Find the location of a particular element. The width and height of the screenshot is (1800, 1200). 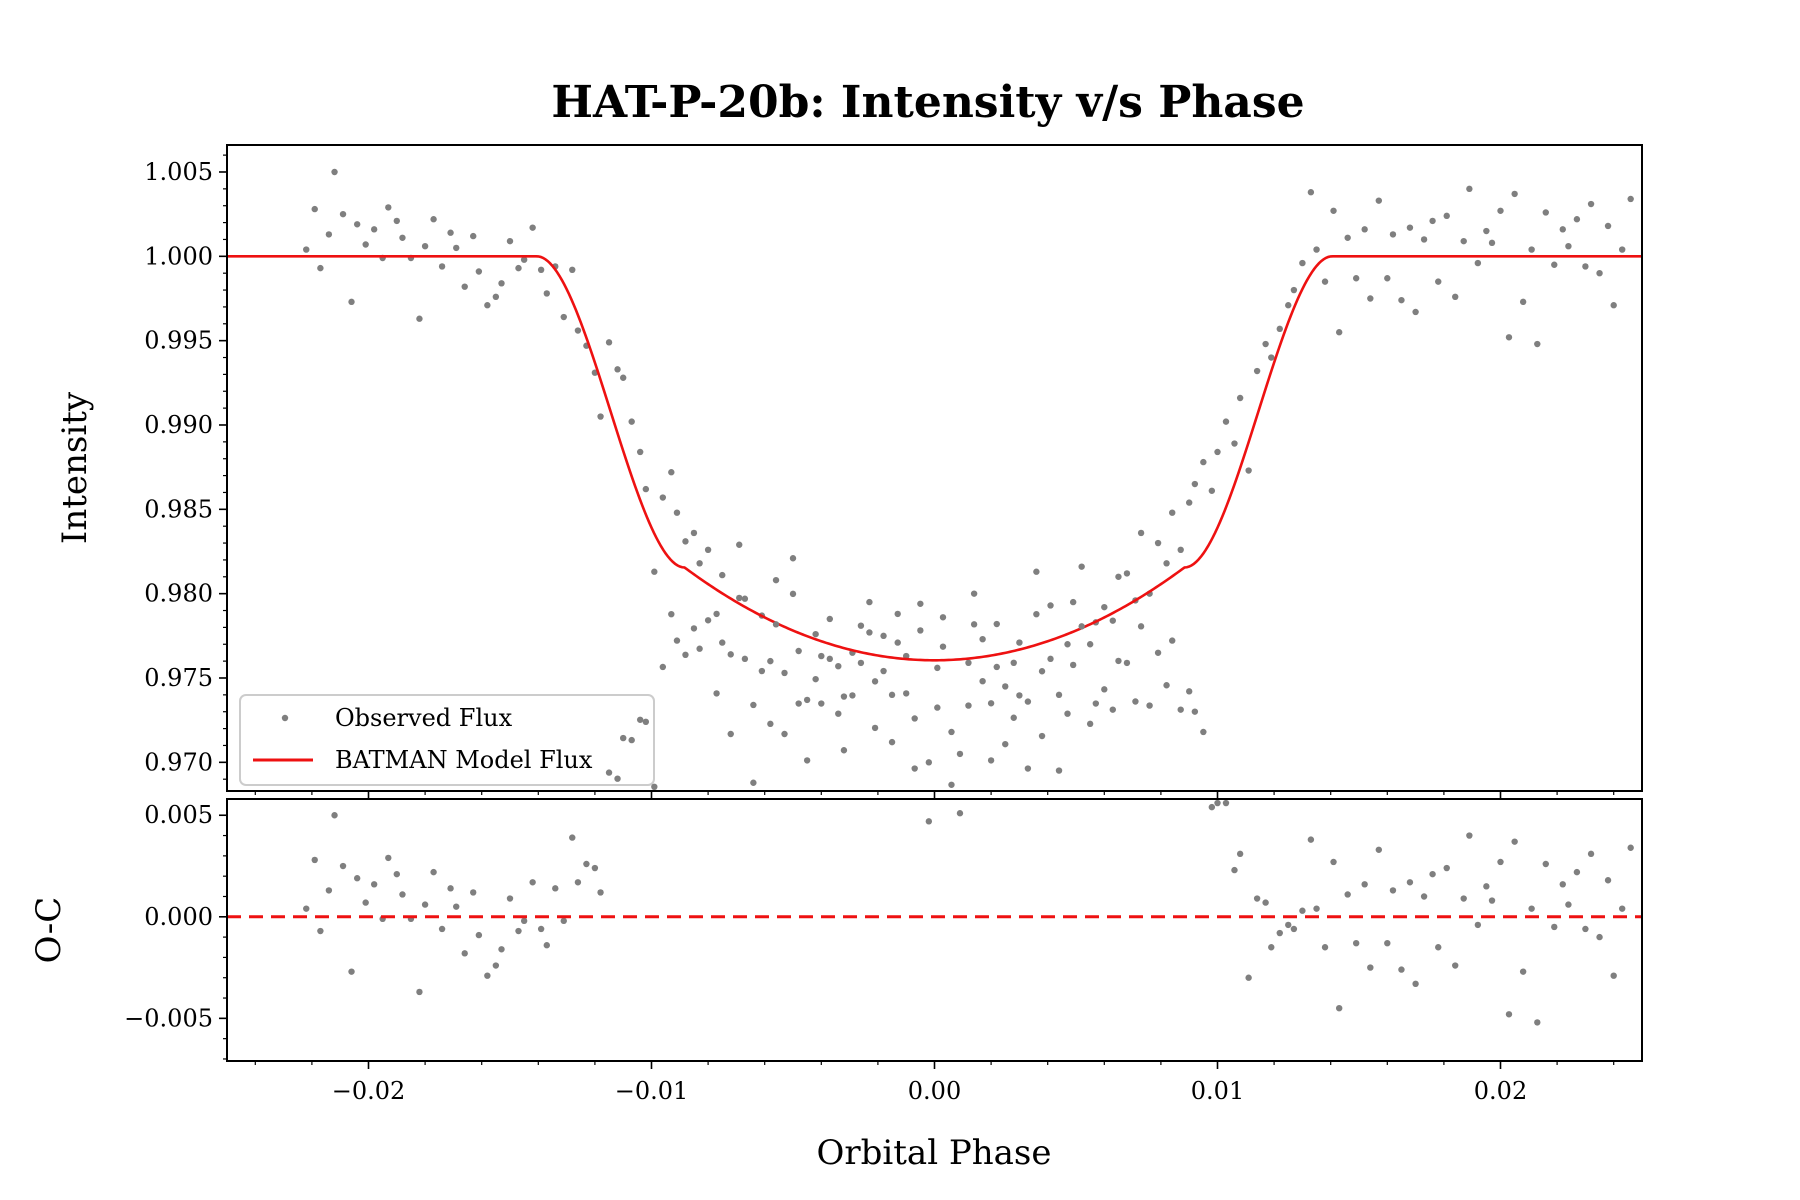

main-y-tick-label: 1.000 is located at coordinates (178, 256).